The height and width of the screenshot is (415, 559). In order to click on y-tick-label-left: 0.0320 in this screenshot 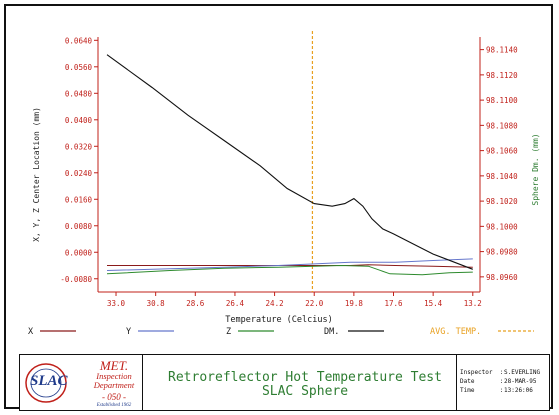, I will do `click(79, 146)`.